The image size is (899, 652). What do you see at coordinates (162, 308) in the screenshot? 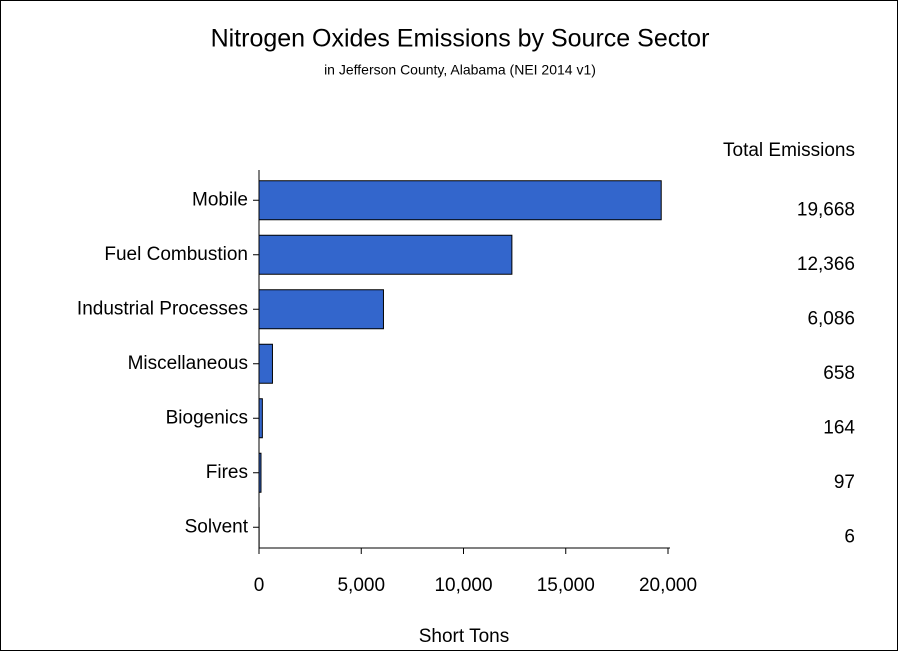
I see `y-tick-label: Industrial Processes` at bounding box center [162, 308].